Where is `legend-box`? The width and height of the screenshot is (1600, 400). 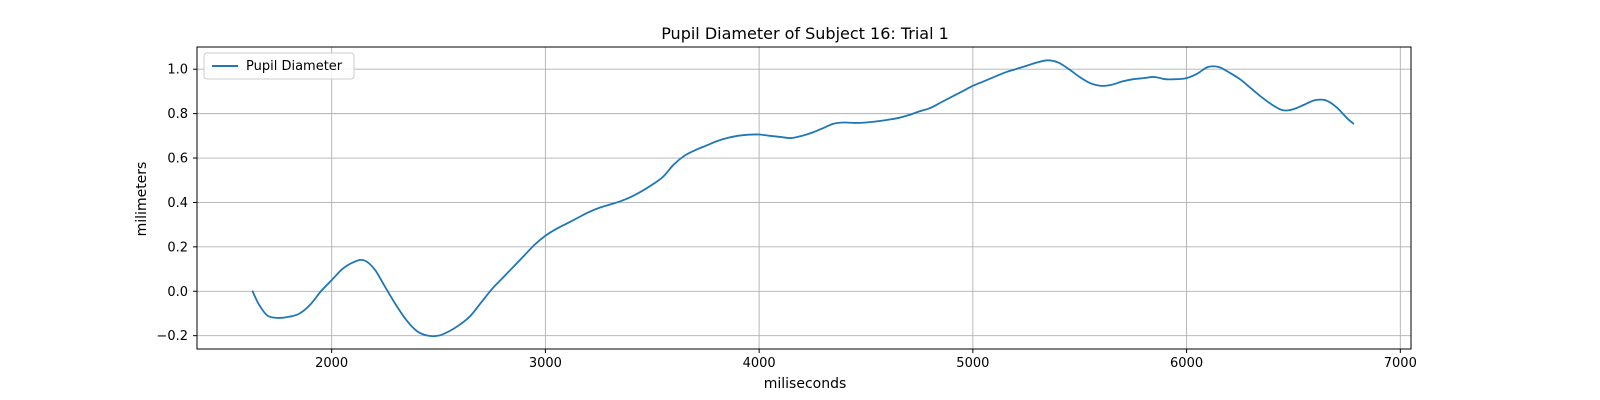
legend-box is located at coordinates (279, 66).